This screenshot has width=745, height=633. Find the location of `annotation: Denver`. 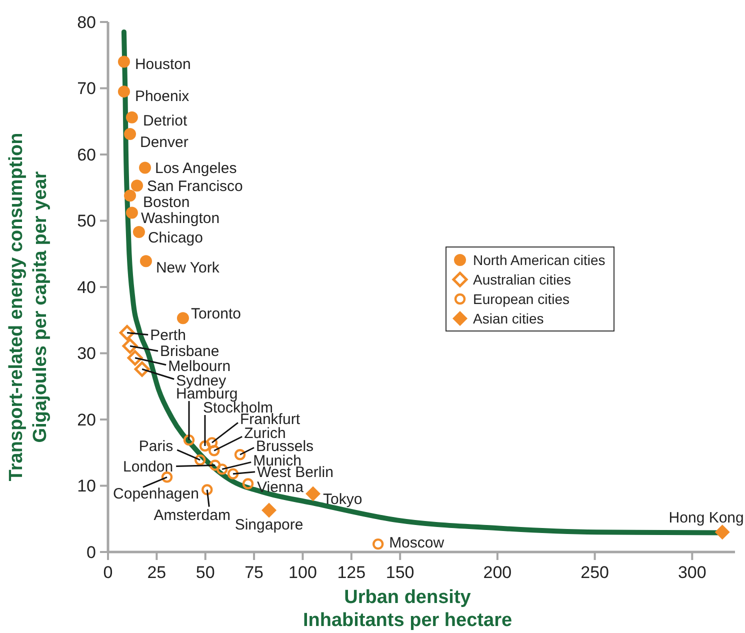

annotation: Denver is located at coordinates (164, 143).